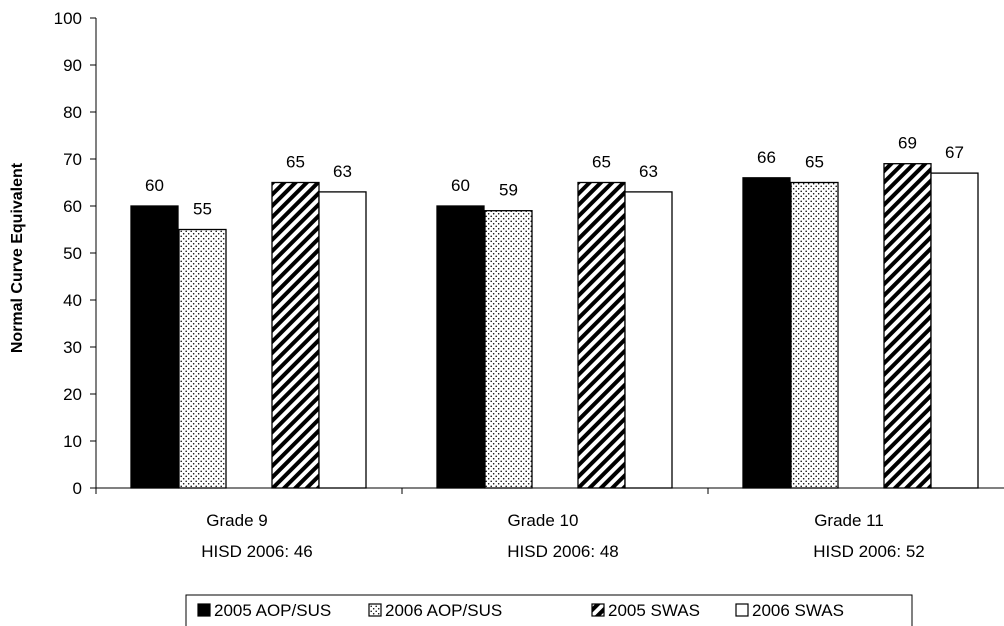  What do you see at coordinates (563, 551) in the screenshot?
I see `category-sublabel: HISD 2006: 48` at bounding box center [563, 551].